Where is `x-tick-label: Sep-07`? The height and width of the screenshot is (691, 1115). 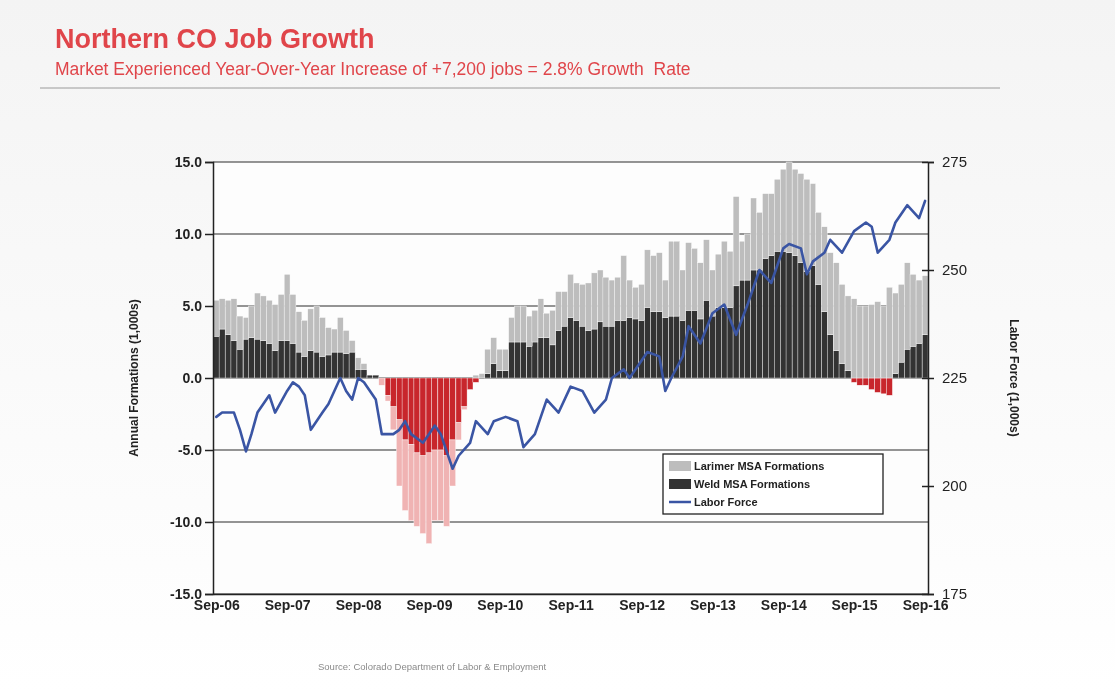 x-tick-label: Sep-07 is located at coordinates (287, 604).